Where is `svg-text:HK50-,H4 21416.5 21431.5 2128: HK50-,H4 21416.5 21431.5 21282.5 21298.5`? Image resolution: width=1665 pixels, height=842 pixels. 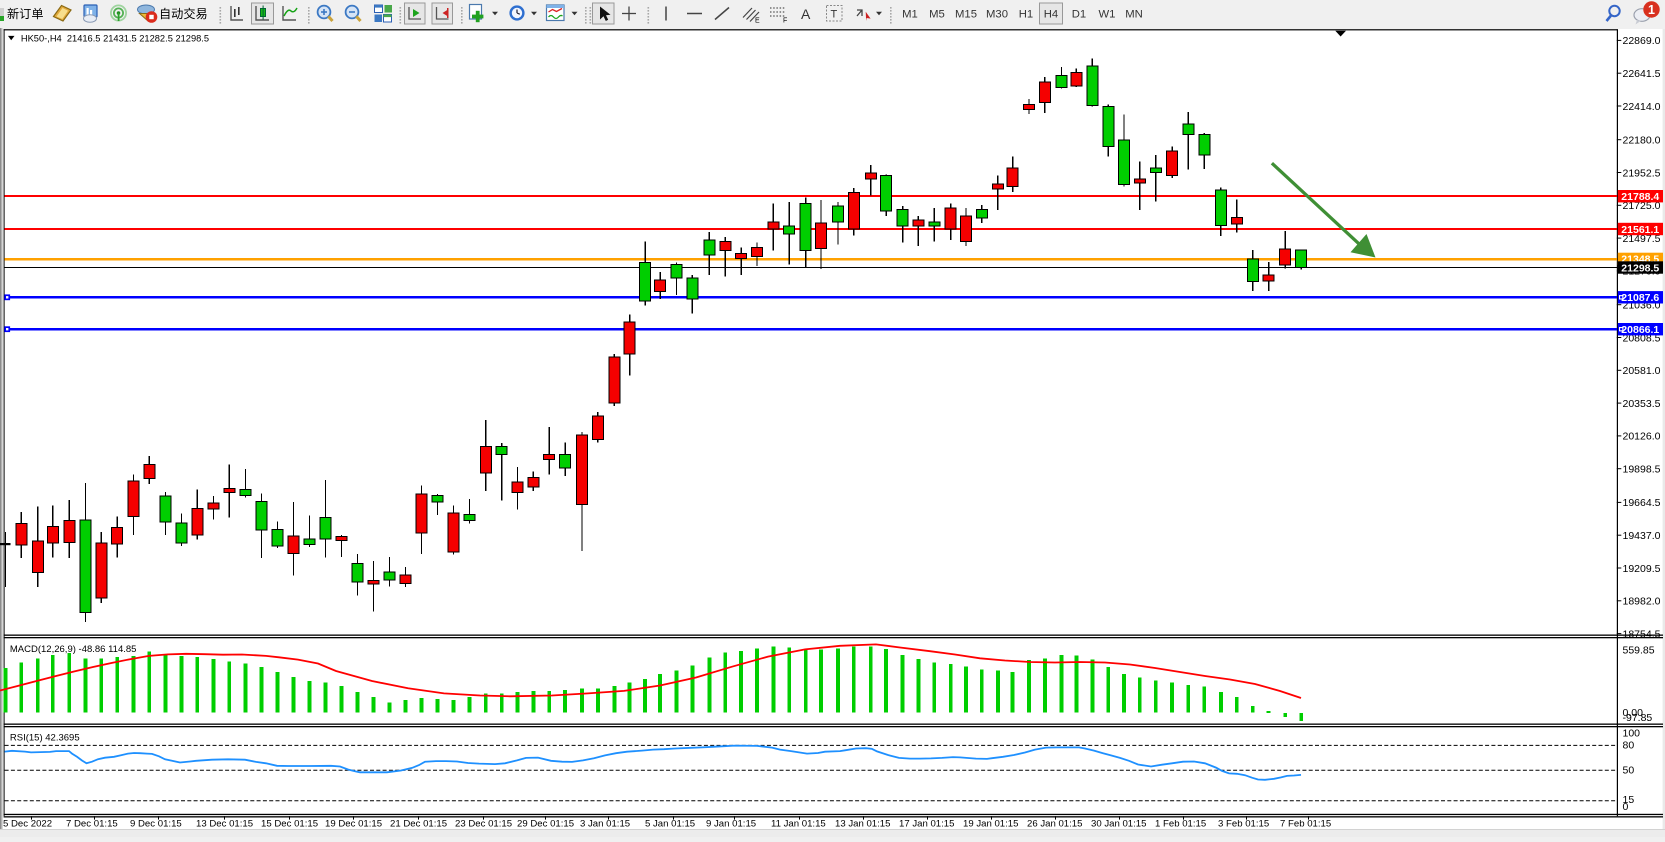 svg-text:HK50-,H4 21416.5 21431.5 2128: HK50-,H4 21416.5 21431.5 21282.5 21298.5 is located at coordinates (115, 39).